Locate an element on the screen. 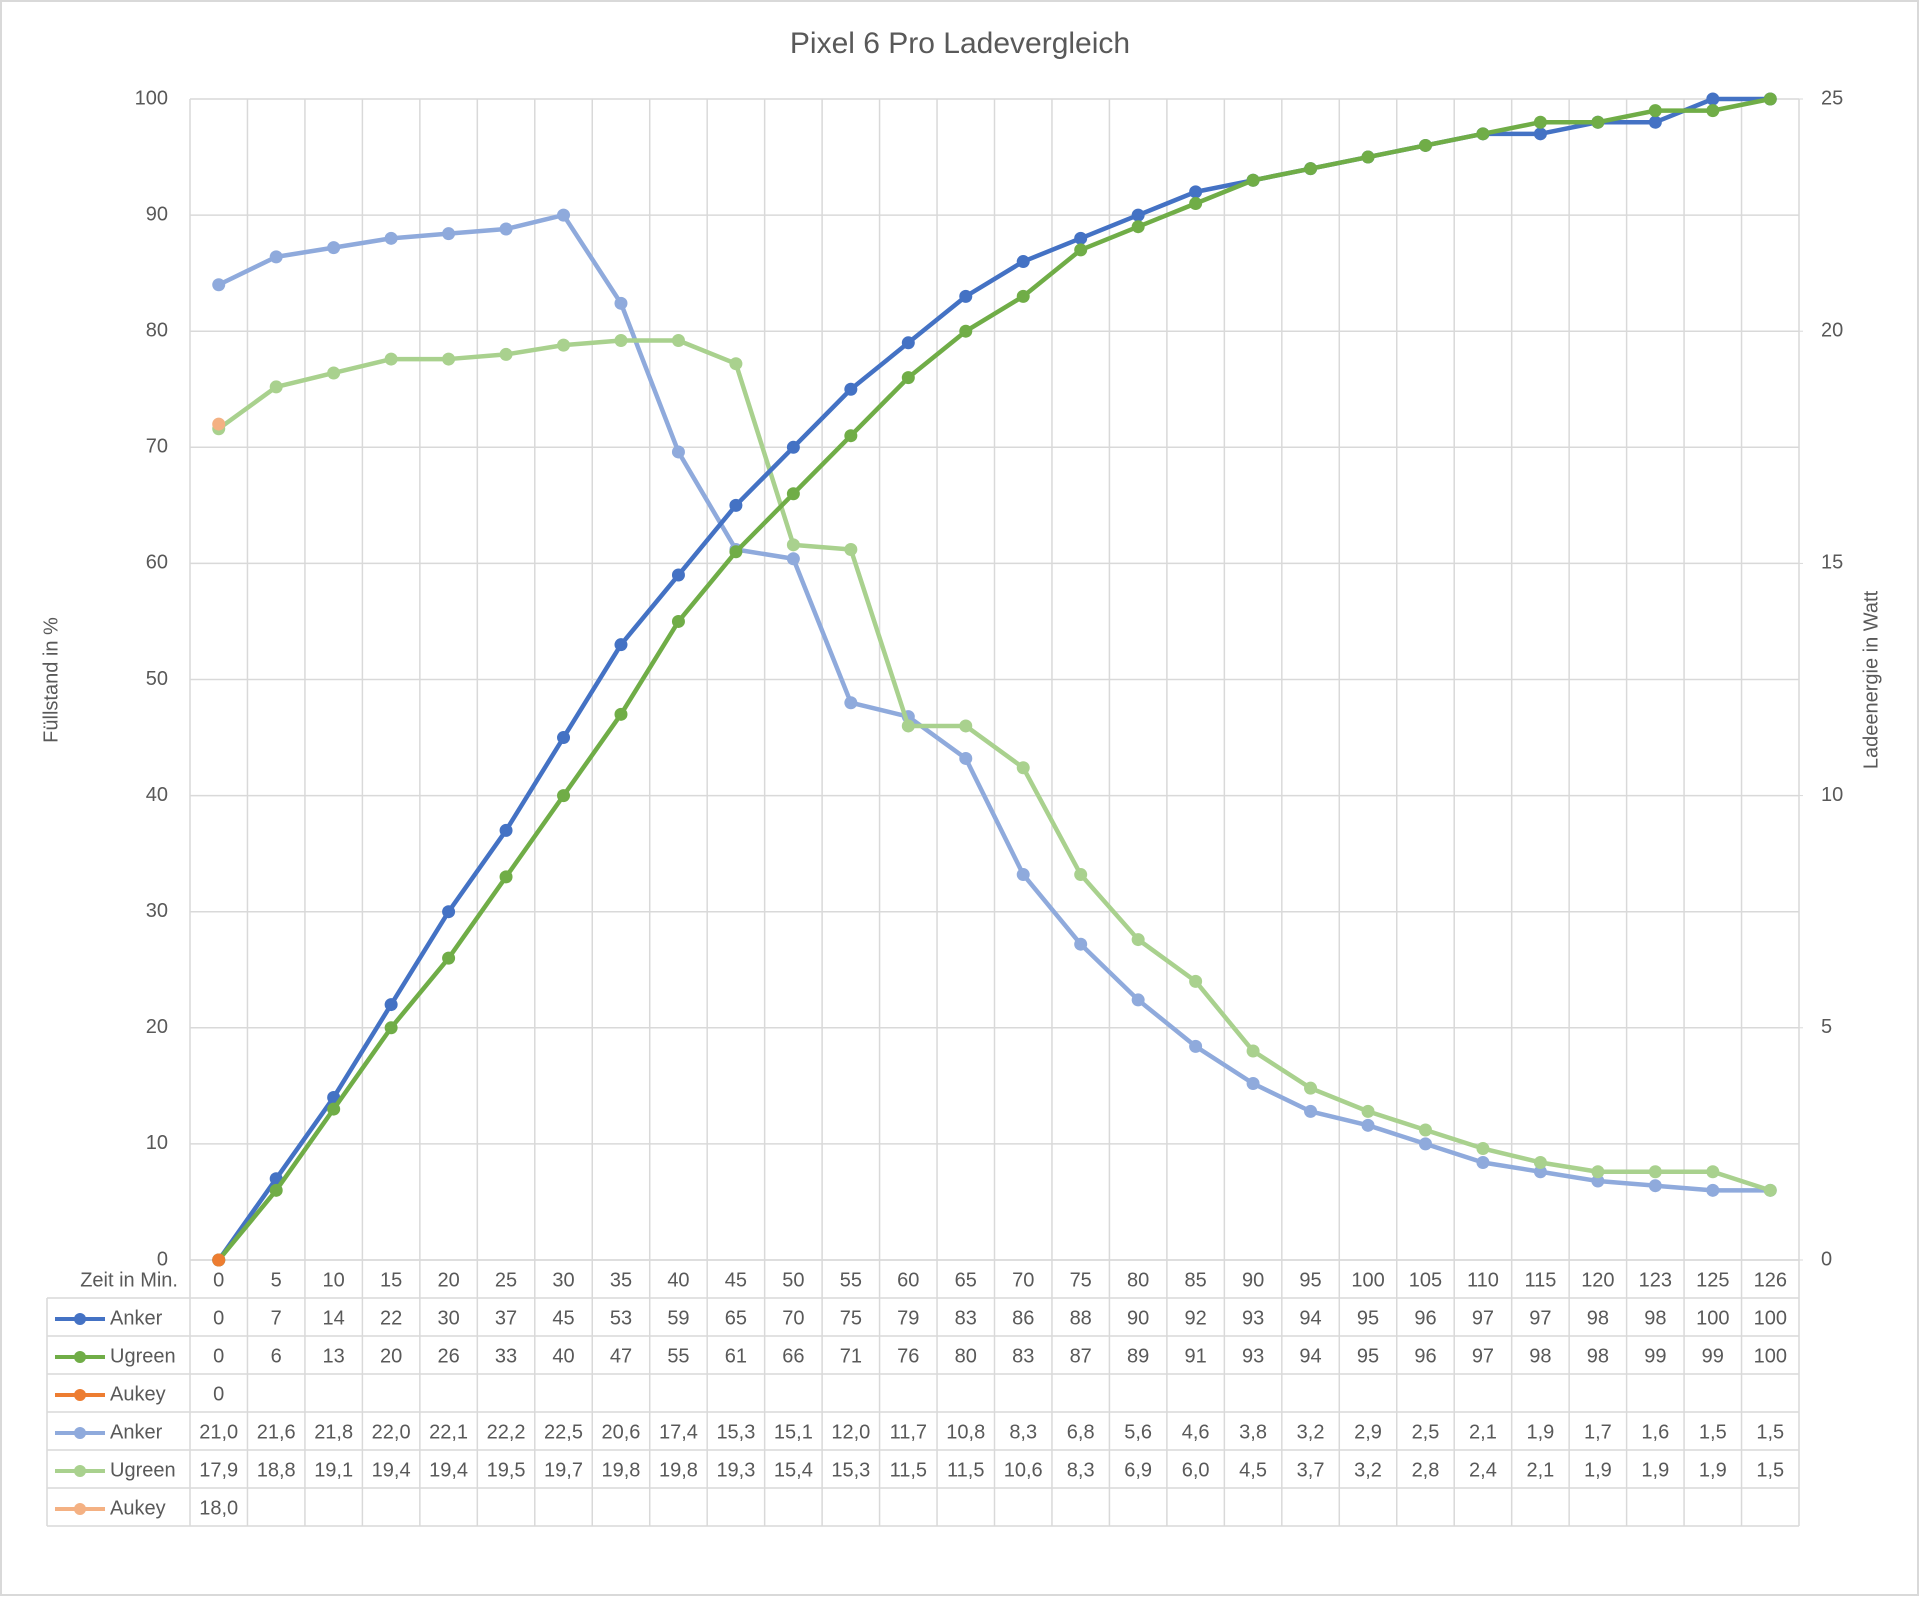 Image resolution: width=1920 pixels, height=1602 pixels. x-tick-label: 60 is located at coordinates (908, 1280).